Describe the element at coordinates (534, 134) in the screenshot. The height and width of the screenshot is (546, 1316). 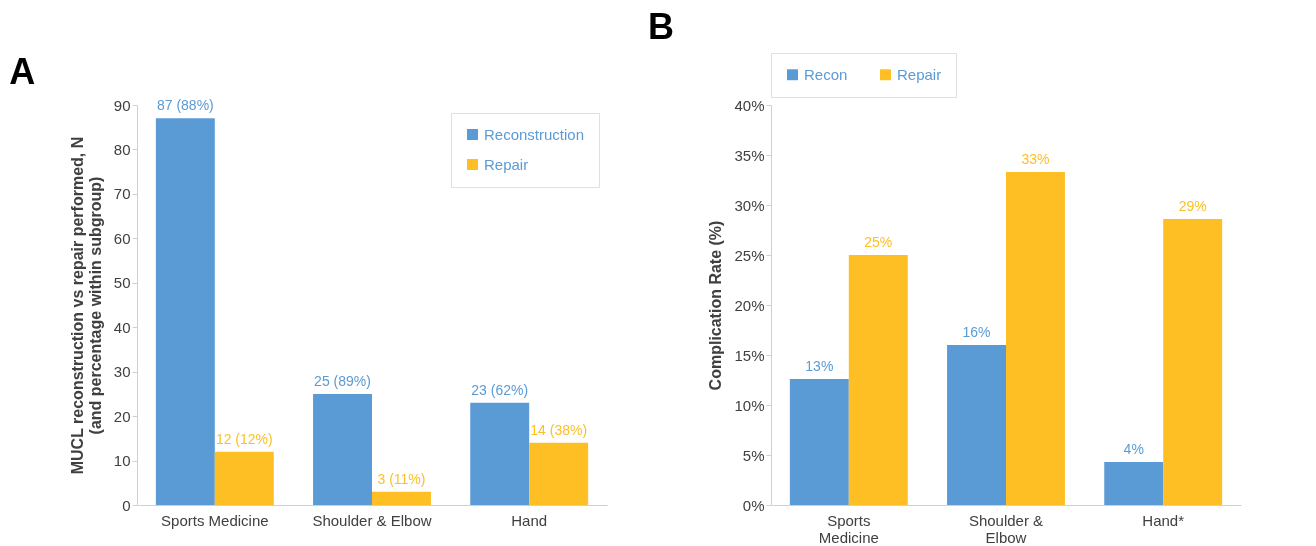
I see `legend-label: Reconstruction` at that location.